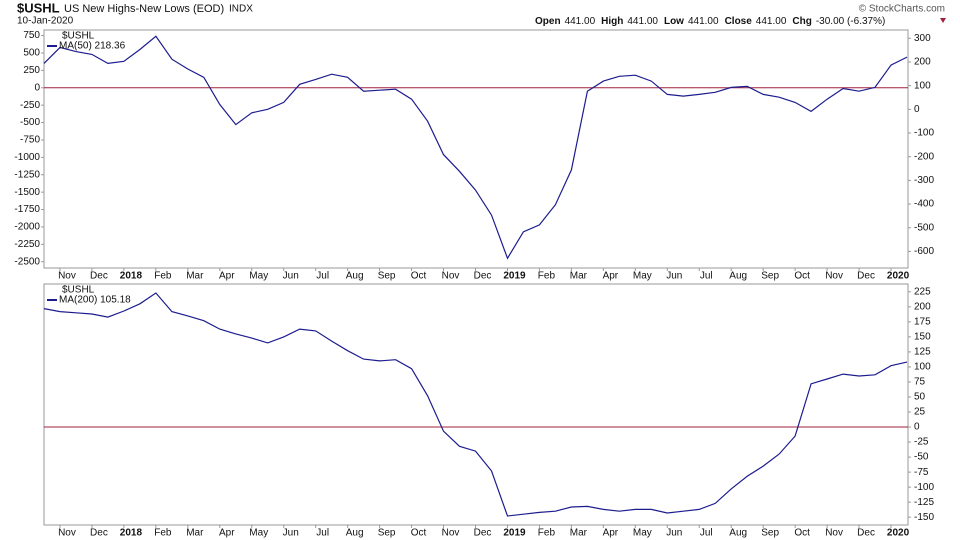  Describe the element at coordinates (924, 502) in the screenshot. I see `y-tick-label: -125` at that location.